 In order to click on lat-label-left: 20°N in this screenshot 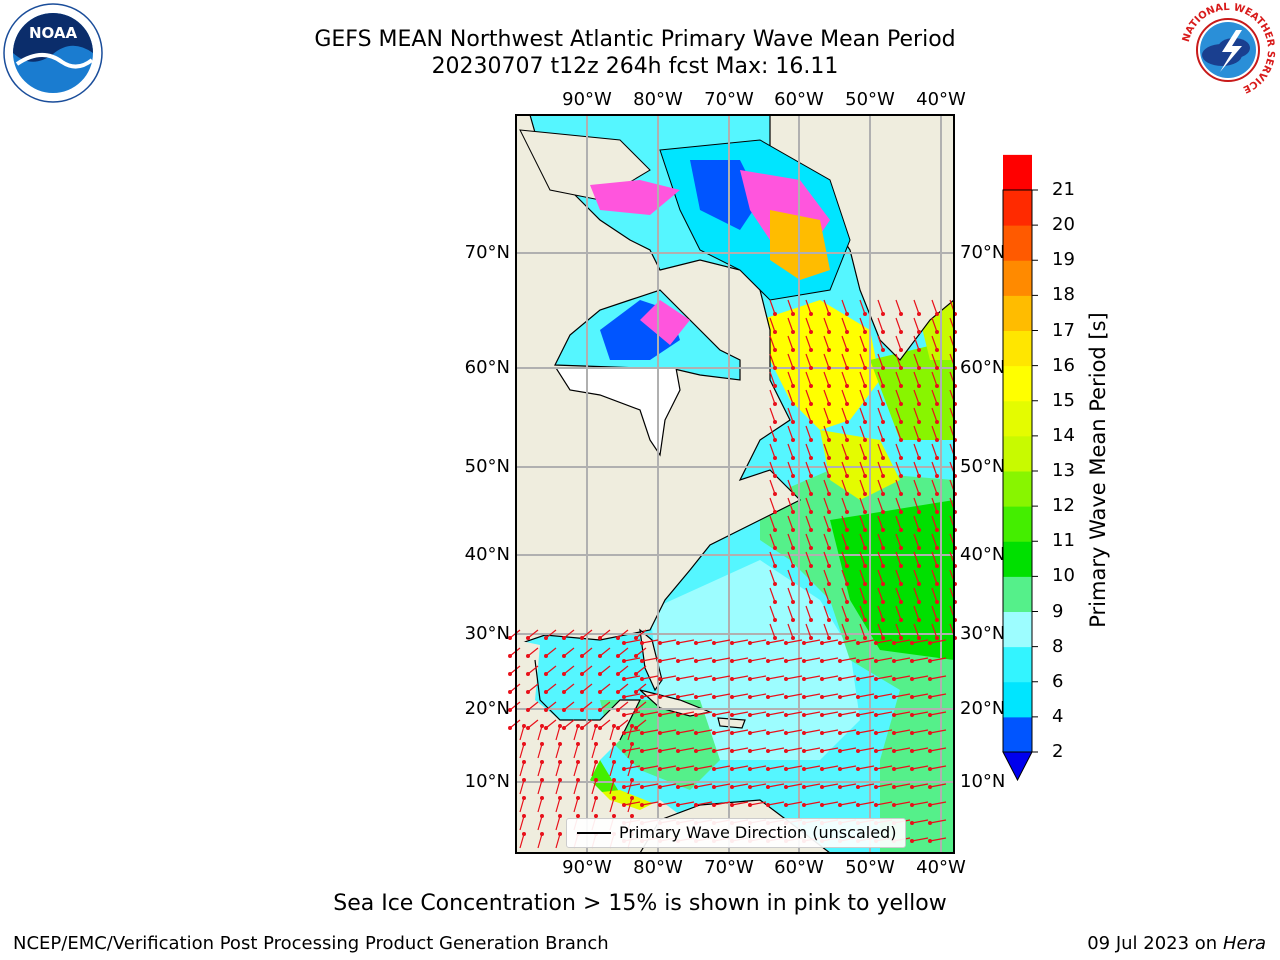, I will do `click(487, 708)`.